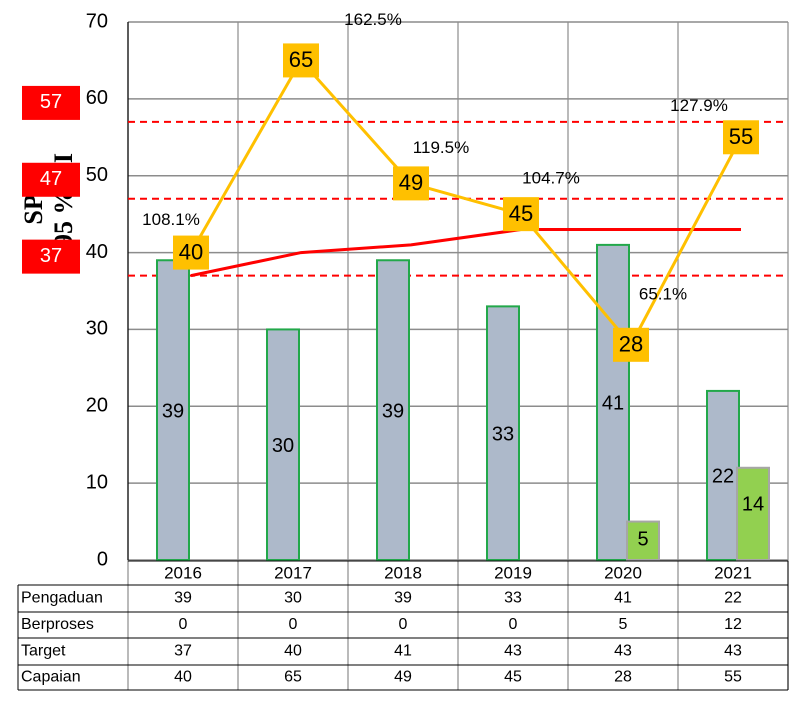 The height and width of the screenshot is (718, 791). Describe the element at coordinates (102, 559) in the screenshot. I see `y-tick-label: 0` at that location.